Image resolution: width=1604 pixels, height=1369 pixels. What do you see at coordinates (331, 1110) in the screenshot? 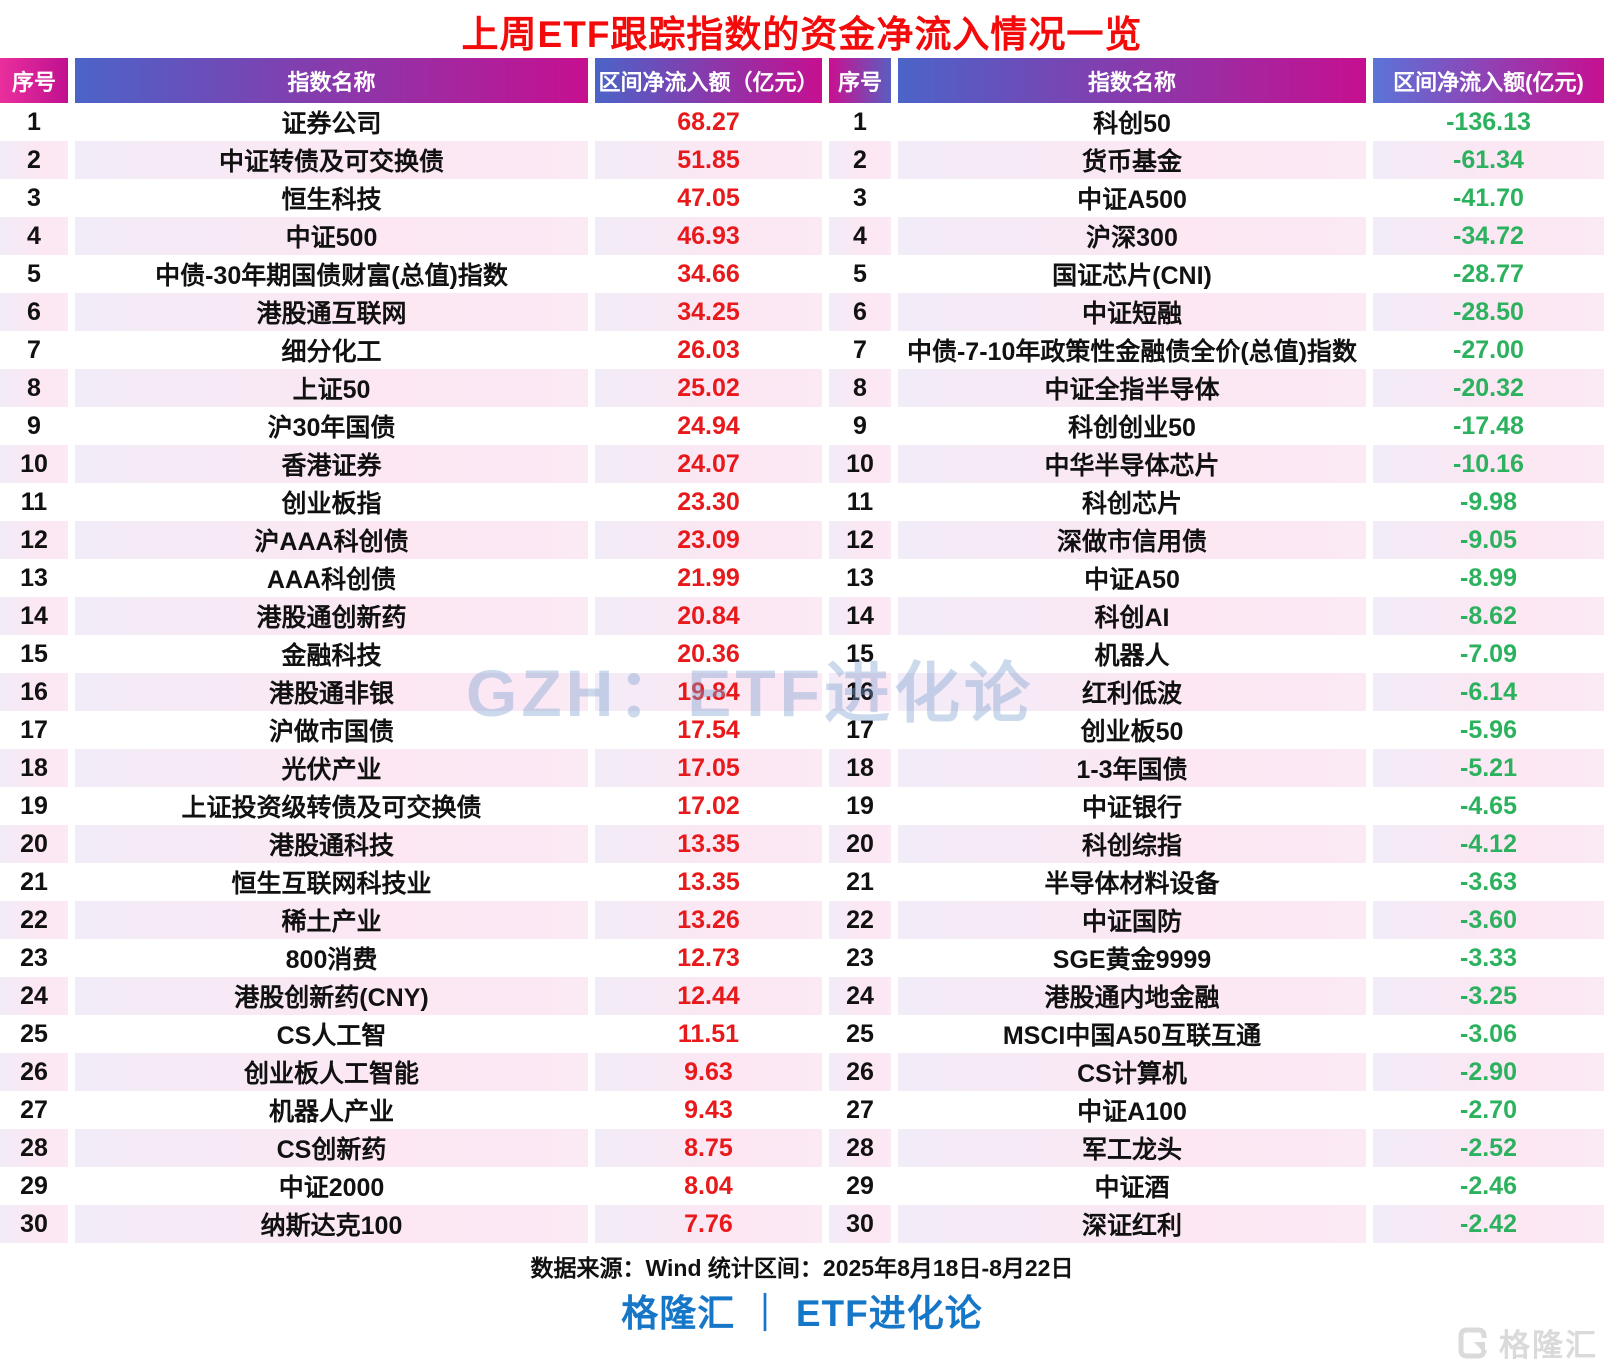
I see `index-name-cell: 机器人产业` at bounding box center [331, 1110].